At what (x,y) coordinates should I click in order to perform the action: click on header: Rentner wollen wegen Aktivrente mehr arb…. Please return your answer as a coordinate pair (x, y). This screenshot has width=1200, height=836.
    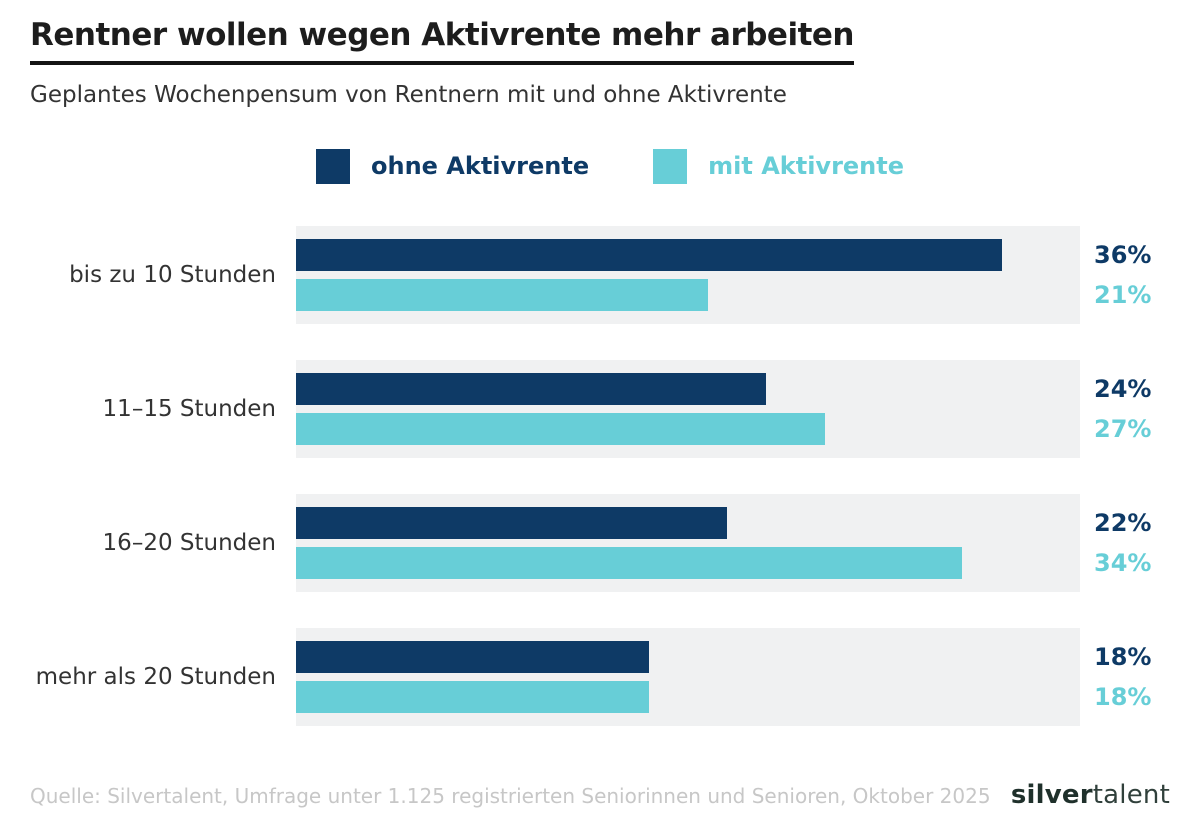
    Looking at the image, I should click on (600, 63).